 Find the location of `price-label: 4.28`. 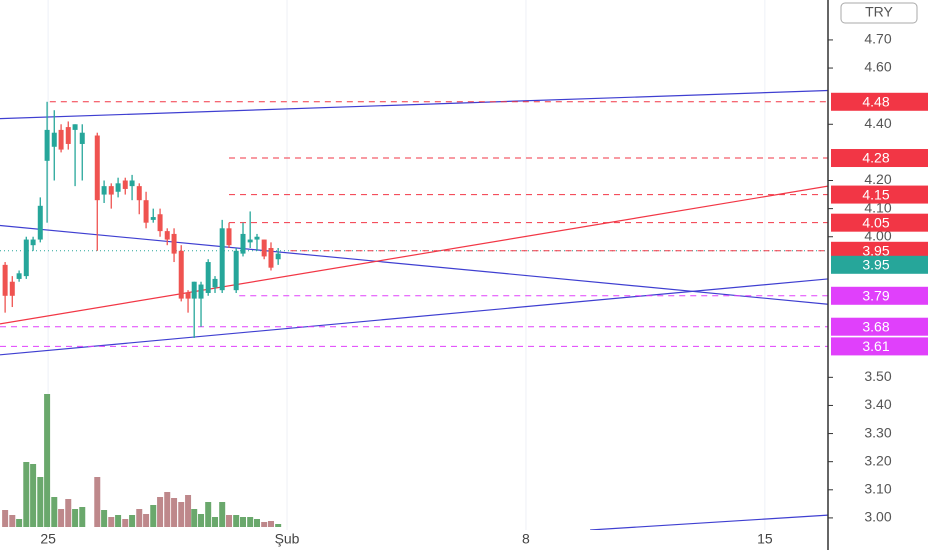

price-label: 4.28 is located at coordinates (875, 158).